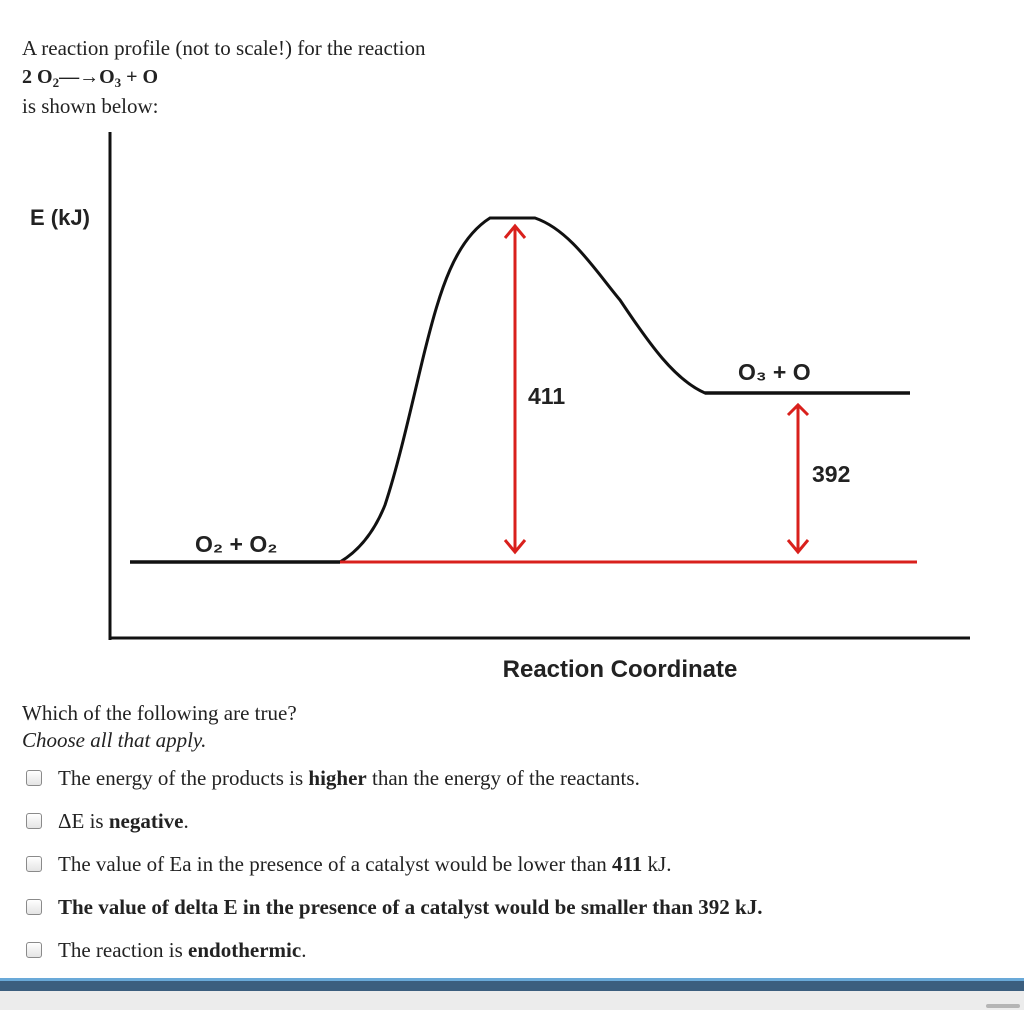 Image resolution: width=1024 pixels, height=1010 pixels. Describe the element at coordinates (79, 77) in the screenshot. I see `equation-arrow: —→` at that location.